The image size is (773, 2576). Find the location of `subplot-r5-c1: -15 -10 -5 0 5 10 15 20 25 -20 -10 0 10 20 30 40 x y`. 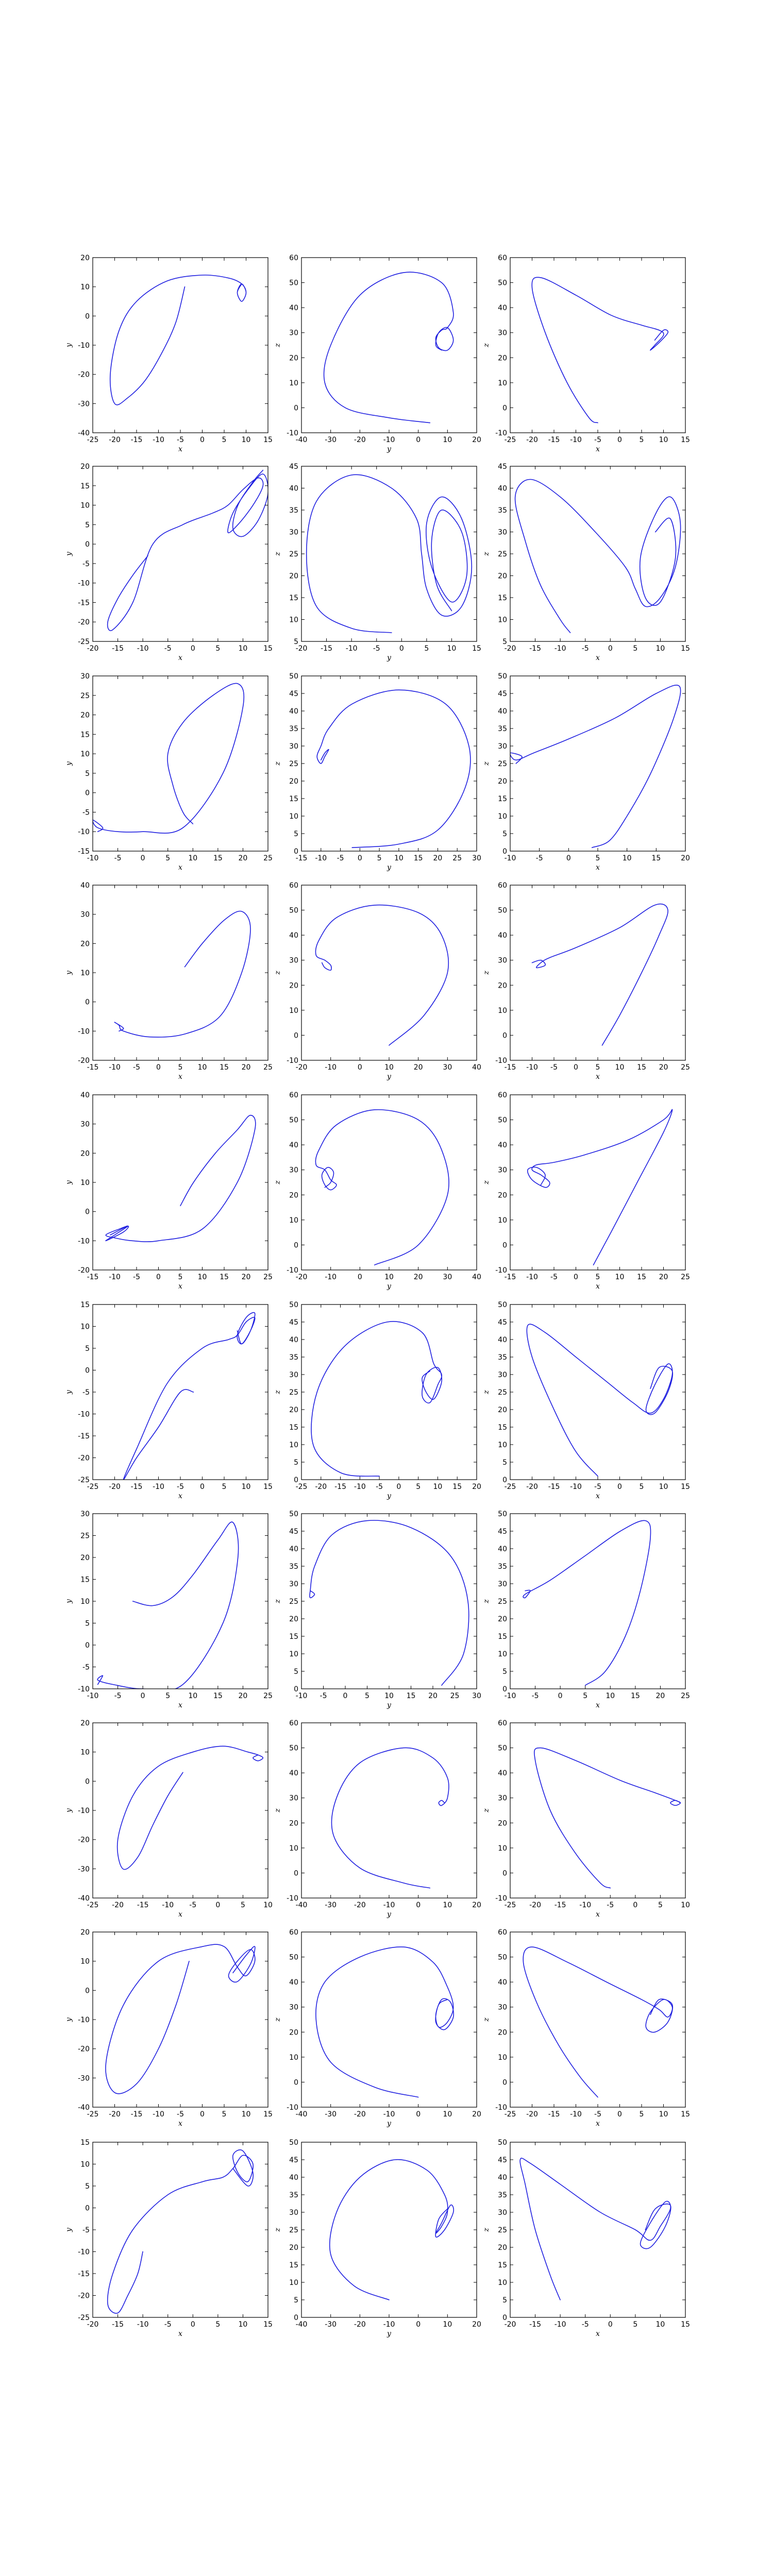

subplot-r5-c1: -15 -10 -5 0 5 10 15 20 25 -20 -10 0 10 20 30 40 x y is located at coordinates (169, 1191).